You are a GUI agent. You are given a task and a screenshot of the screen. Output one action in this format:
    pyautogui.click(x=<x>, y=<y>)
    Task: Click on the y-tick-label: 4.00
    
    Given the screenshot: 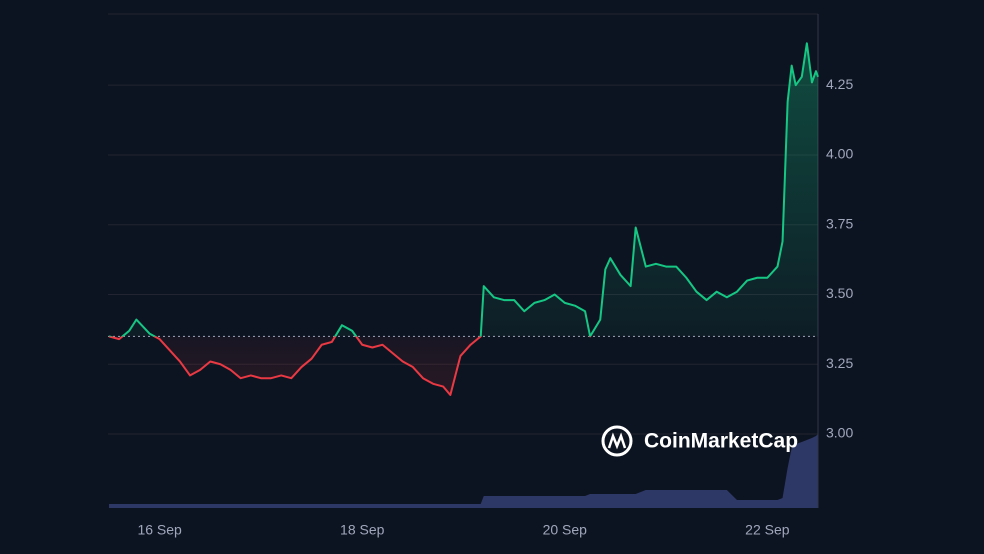 What is the action you would take?
    pyautogui.click(x=839, y=154)
    